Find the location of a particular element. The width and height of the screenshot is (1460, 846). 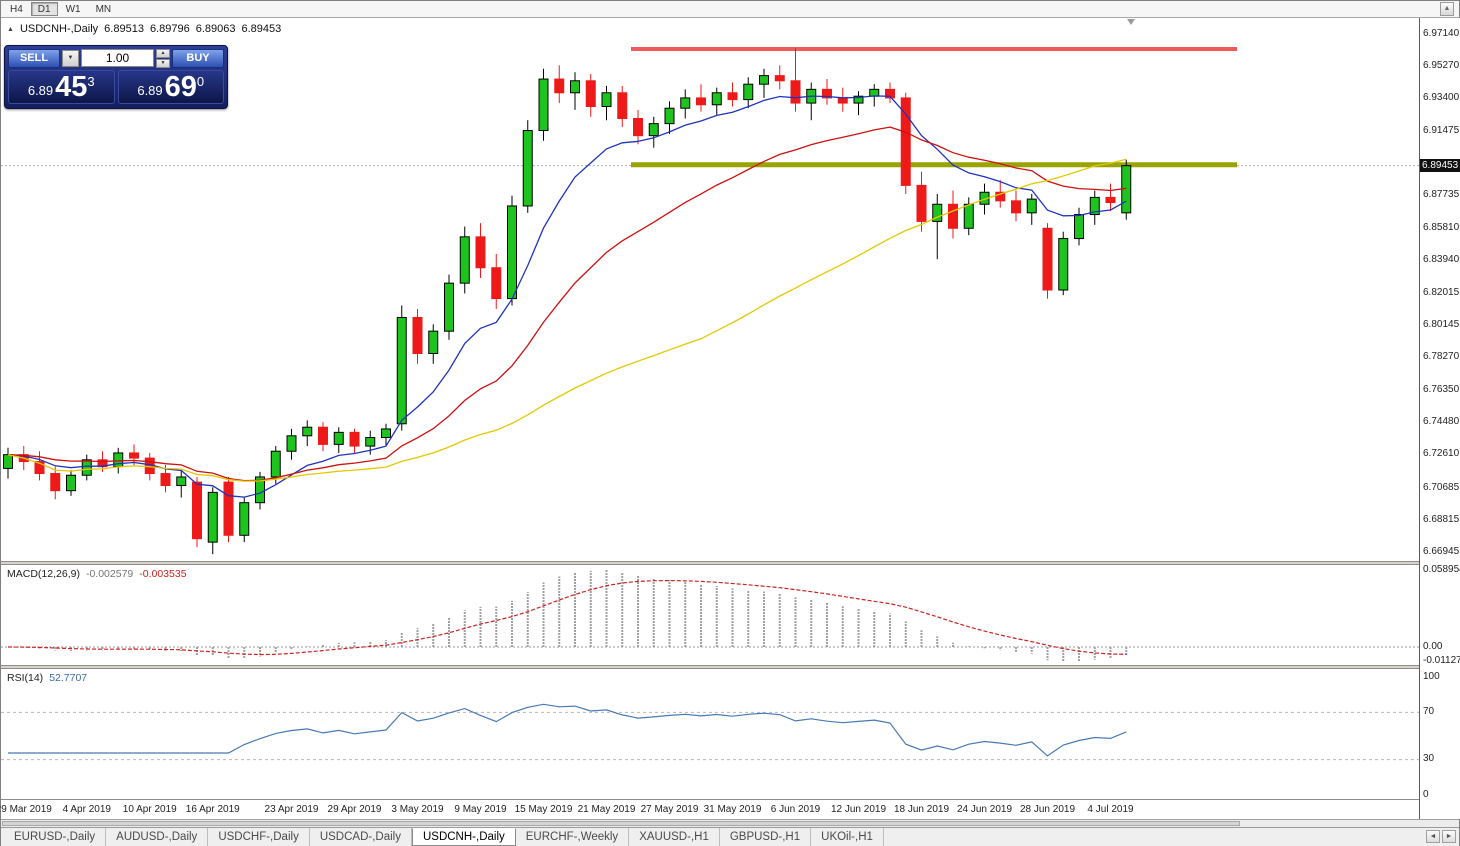

one-click-trading-panel: SELL ▼ ▲ ▼ BUY 6.89 45 3 6.89 69 0 is located at coordinates (116, 77).